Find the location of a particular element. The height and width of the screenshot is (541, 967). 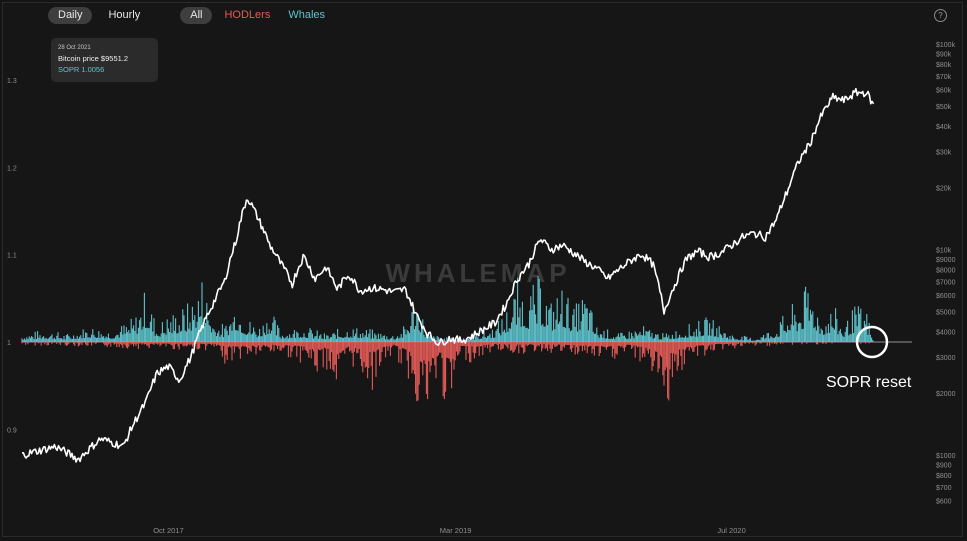

right-tick-label: $900 is located at coordinates (944, 465).